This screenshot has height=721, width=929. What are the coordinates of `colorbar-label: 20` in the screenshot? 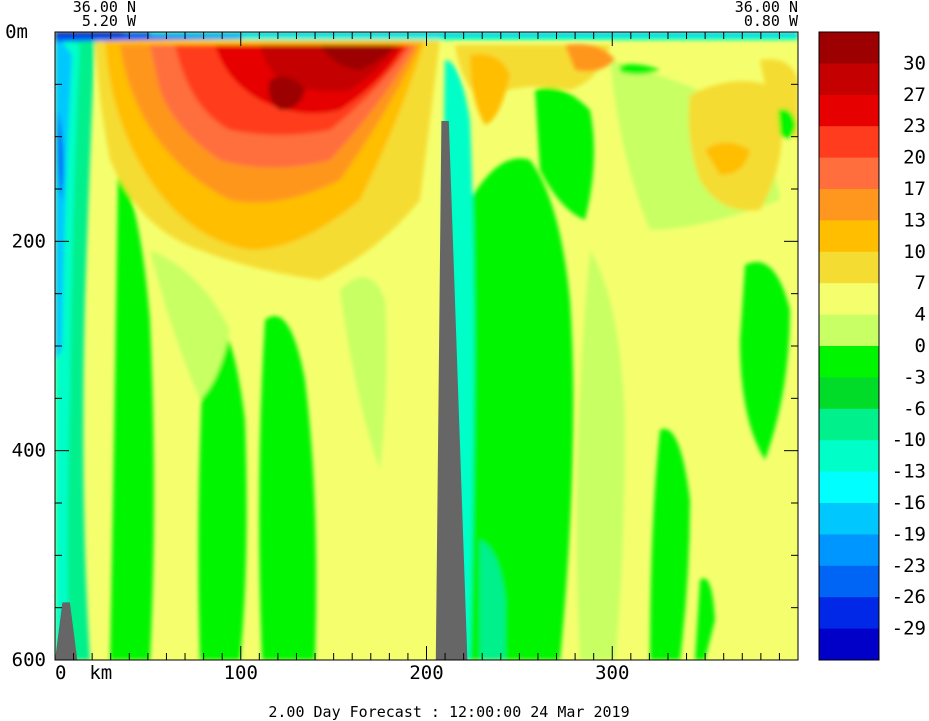 It's located at (914, 158).